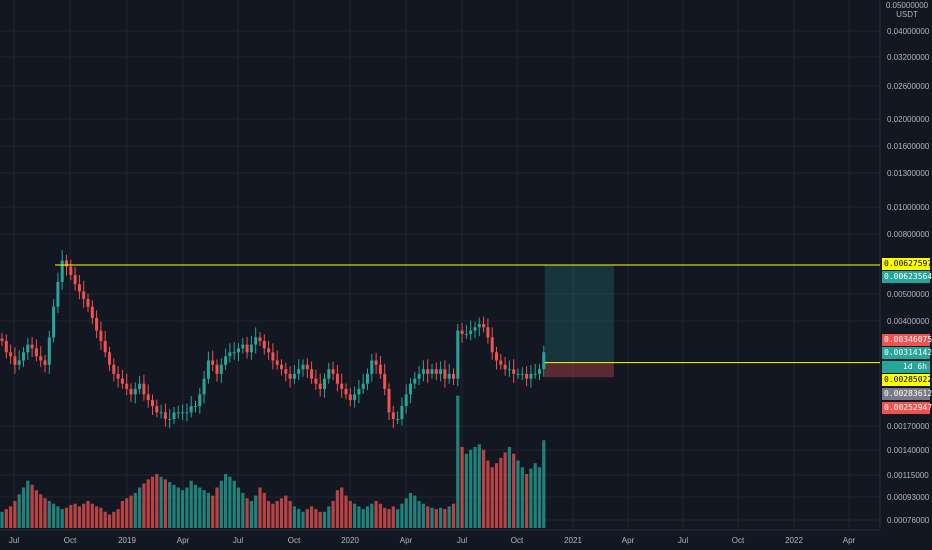  I want to click on y-tick-label: 0.02600000, so click(908, 86).